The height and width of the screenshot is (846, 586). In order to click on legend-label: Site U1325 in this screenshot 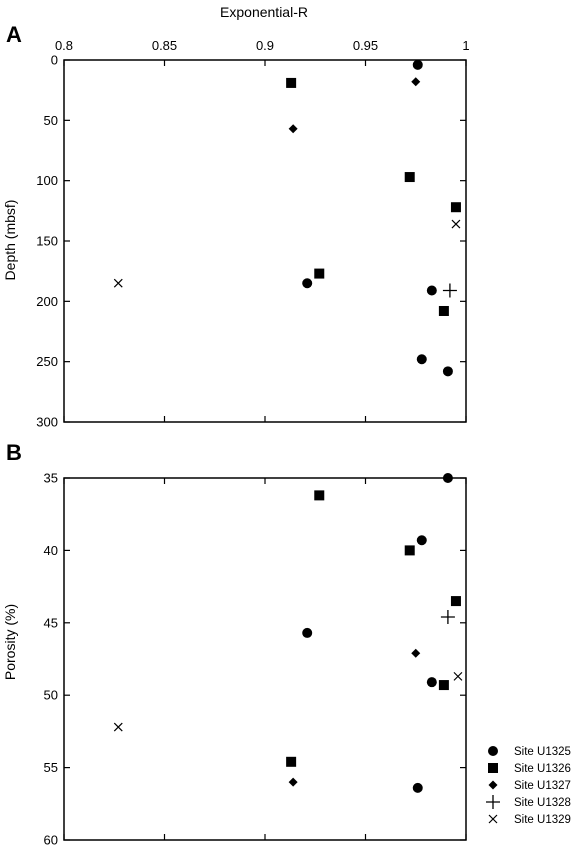, I will do `click(542, 752)`.